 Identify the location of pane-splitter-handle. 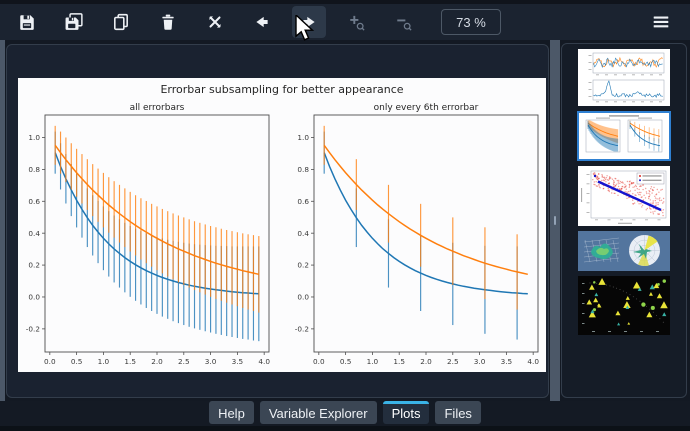
(555, 220).